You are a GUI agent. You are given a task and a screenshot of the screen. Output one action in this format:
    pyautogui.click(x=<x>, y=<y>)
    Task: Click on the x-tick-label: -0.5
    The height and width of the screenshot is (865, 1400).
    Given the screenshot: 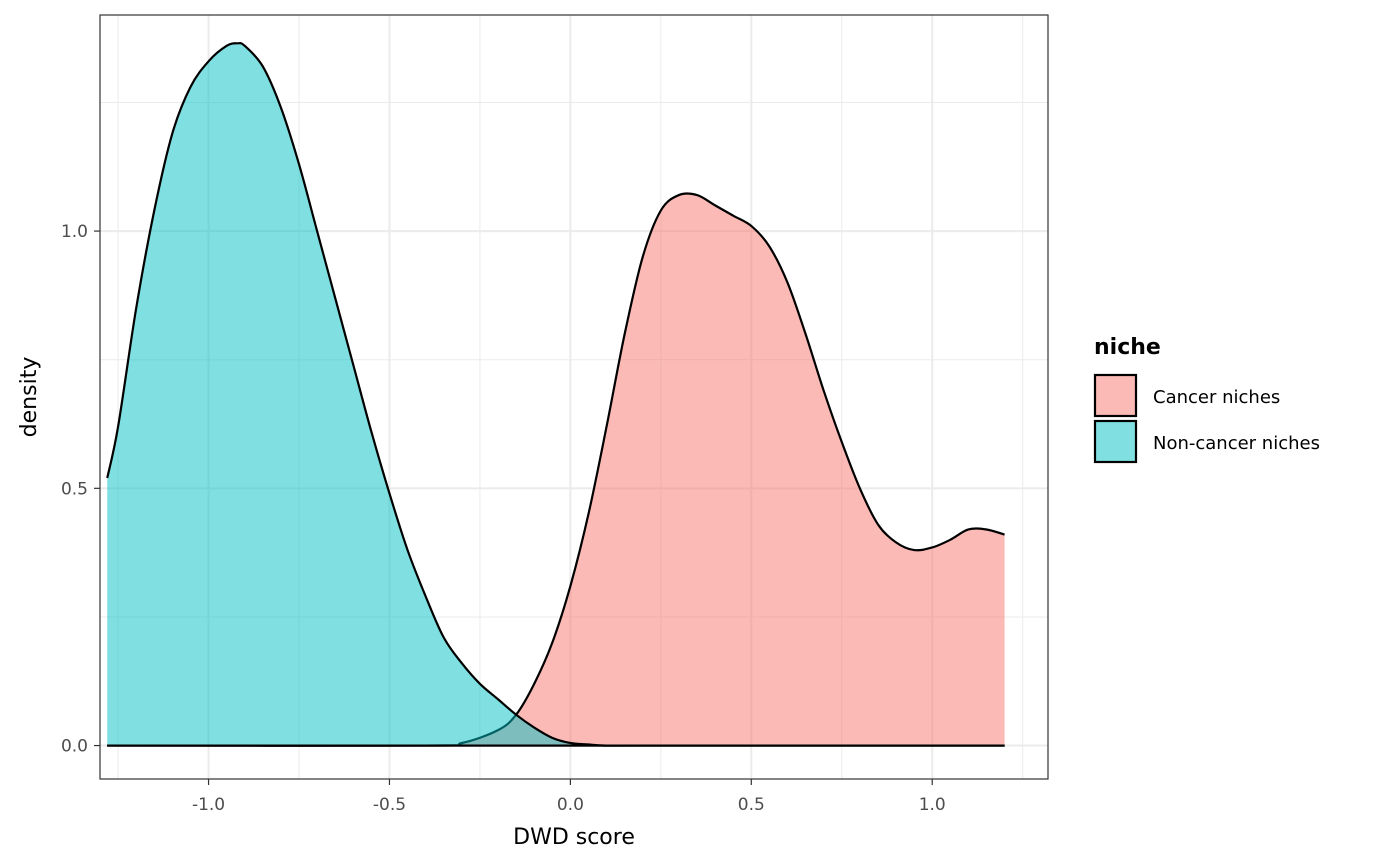 What is the action you would take?
    pyautogui.click(x=389, y=805)
    